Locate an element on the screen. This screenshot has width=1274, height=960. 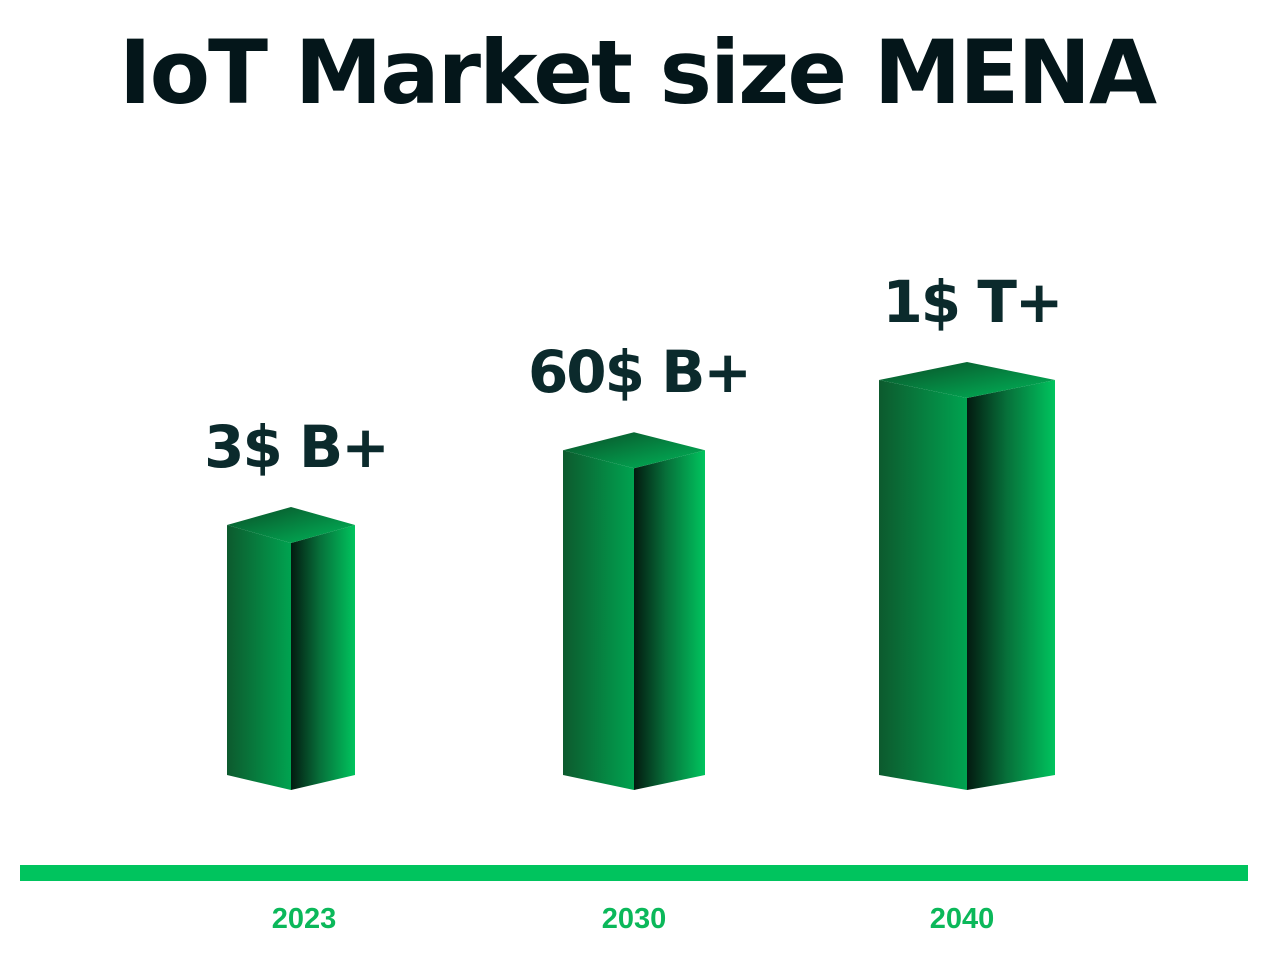
x-tick-label-2023: 2023 is located at coordinates (304, 919).